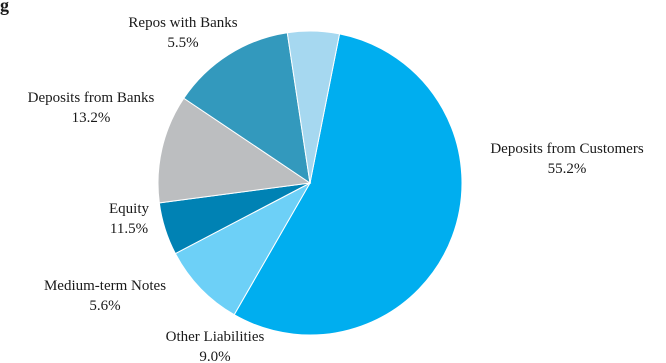  What do you see at coordinates (4, 7) in the screenshot?
I see `chart-title-fragment: g` at bounding box center [4, 7].